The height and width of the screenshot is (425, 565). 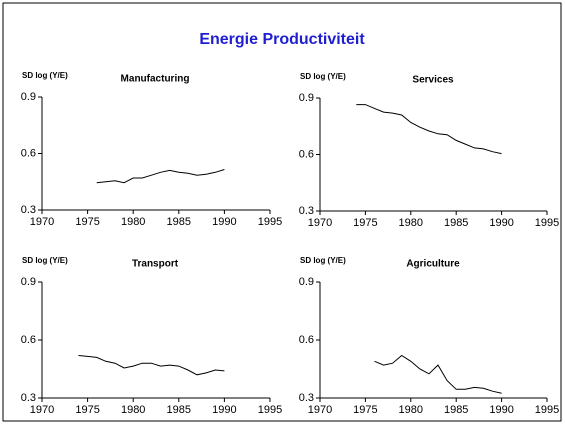 I want to click on subplot-title: Manufacturing, so click(x=155, y=79).